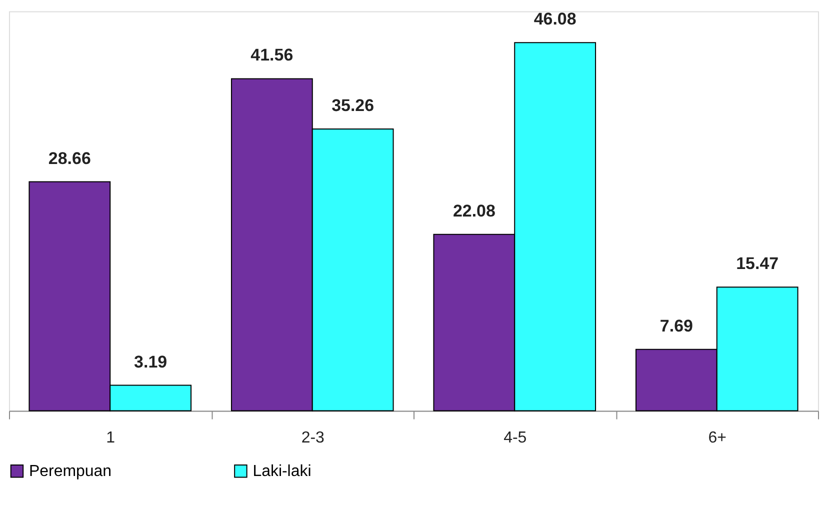  Describe the element at coordinates (474, 210) in the screenshot. I see `data-label: 22.08` at that location.